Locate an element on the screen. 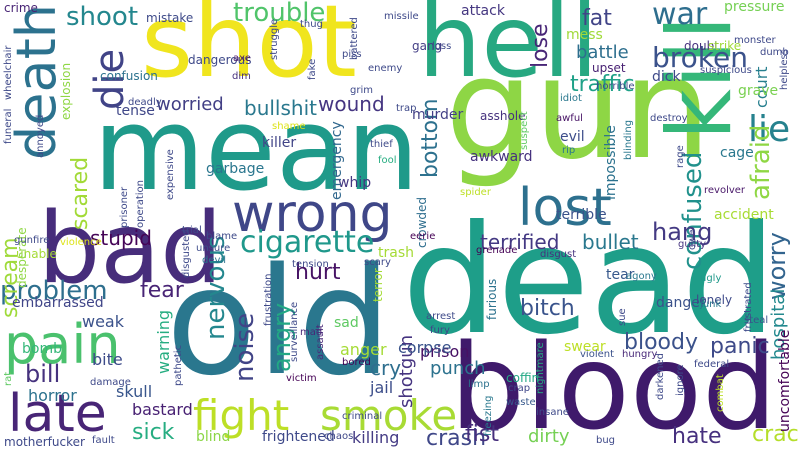  word: impossible is located at coordinates (611, 162).